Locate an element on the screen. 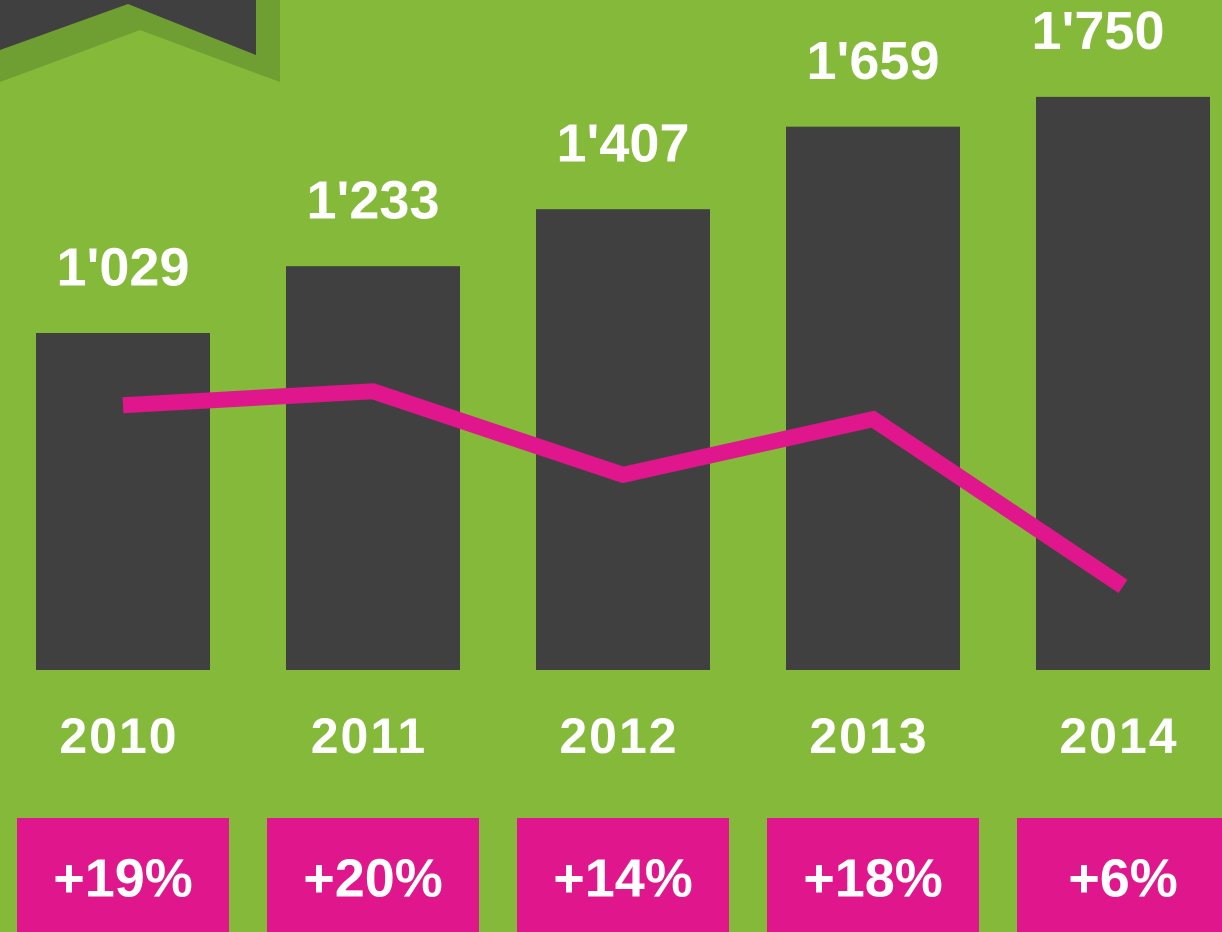 The height and width of the screenshot is (932, 1222). x-tick-label: 2010 is located at coordinates (118, 736).